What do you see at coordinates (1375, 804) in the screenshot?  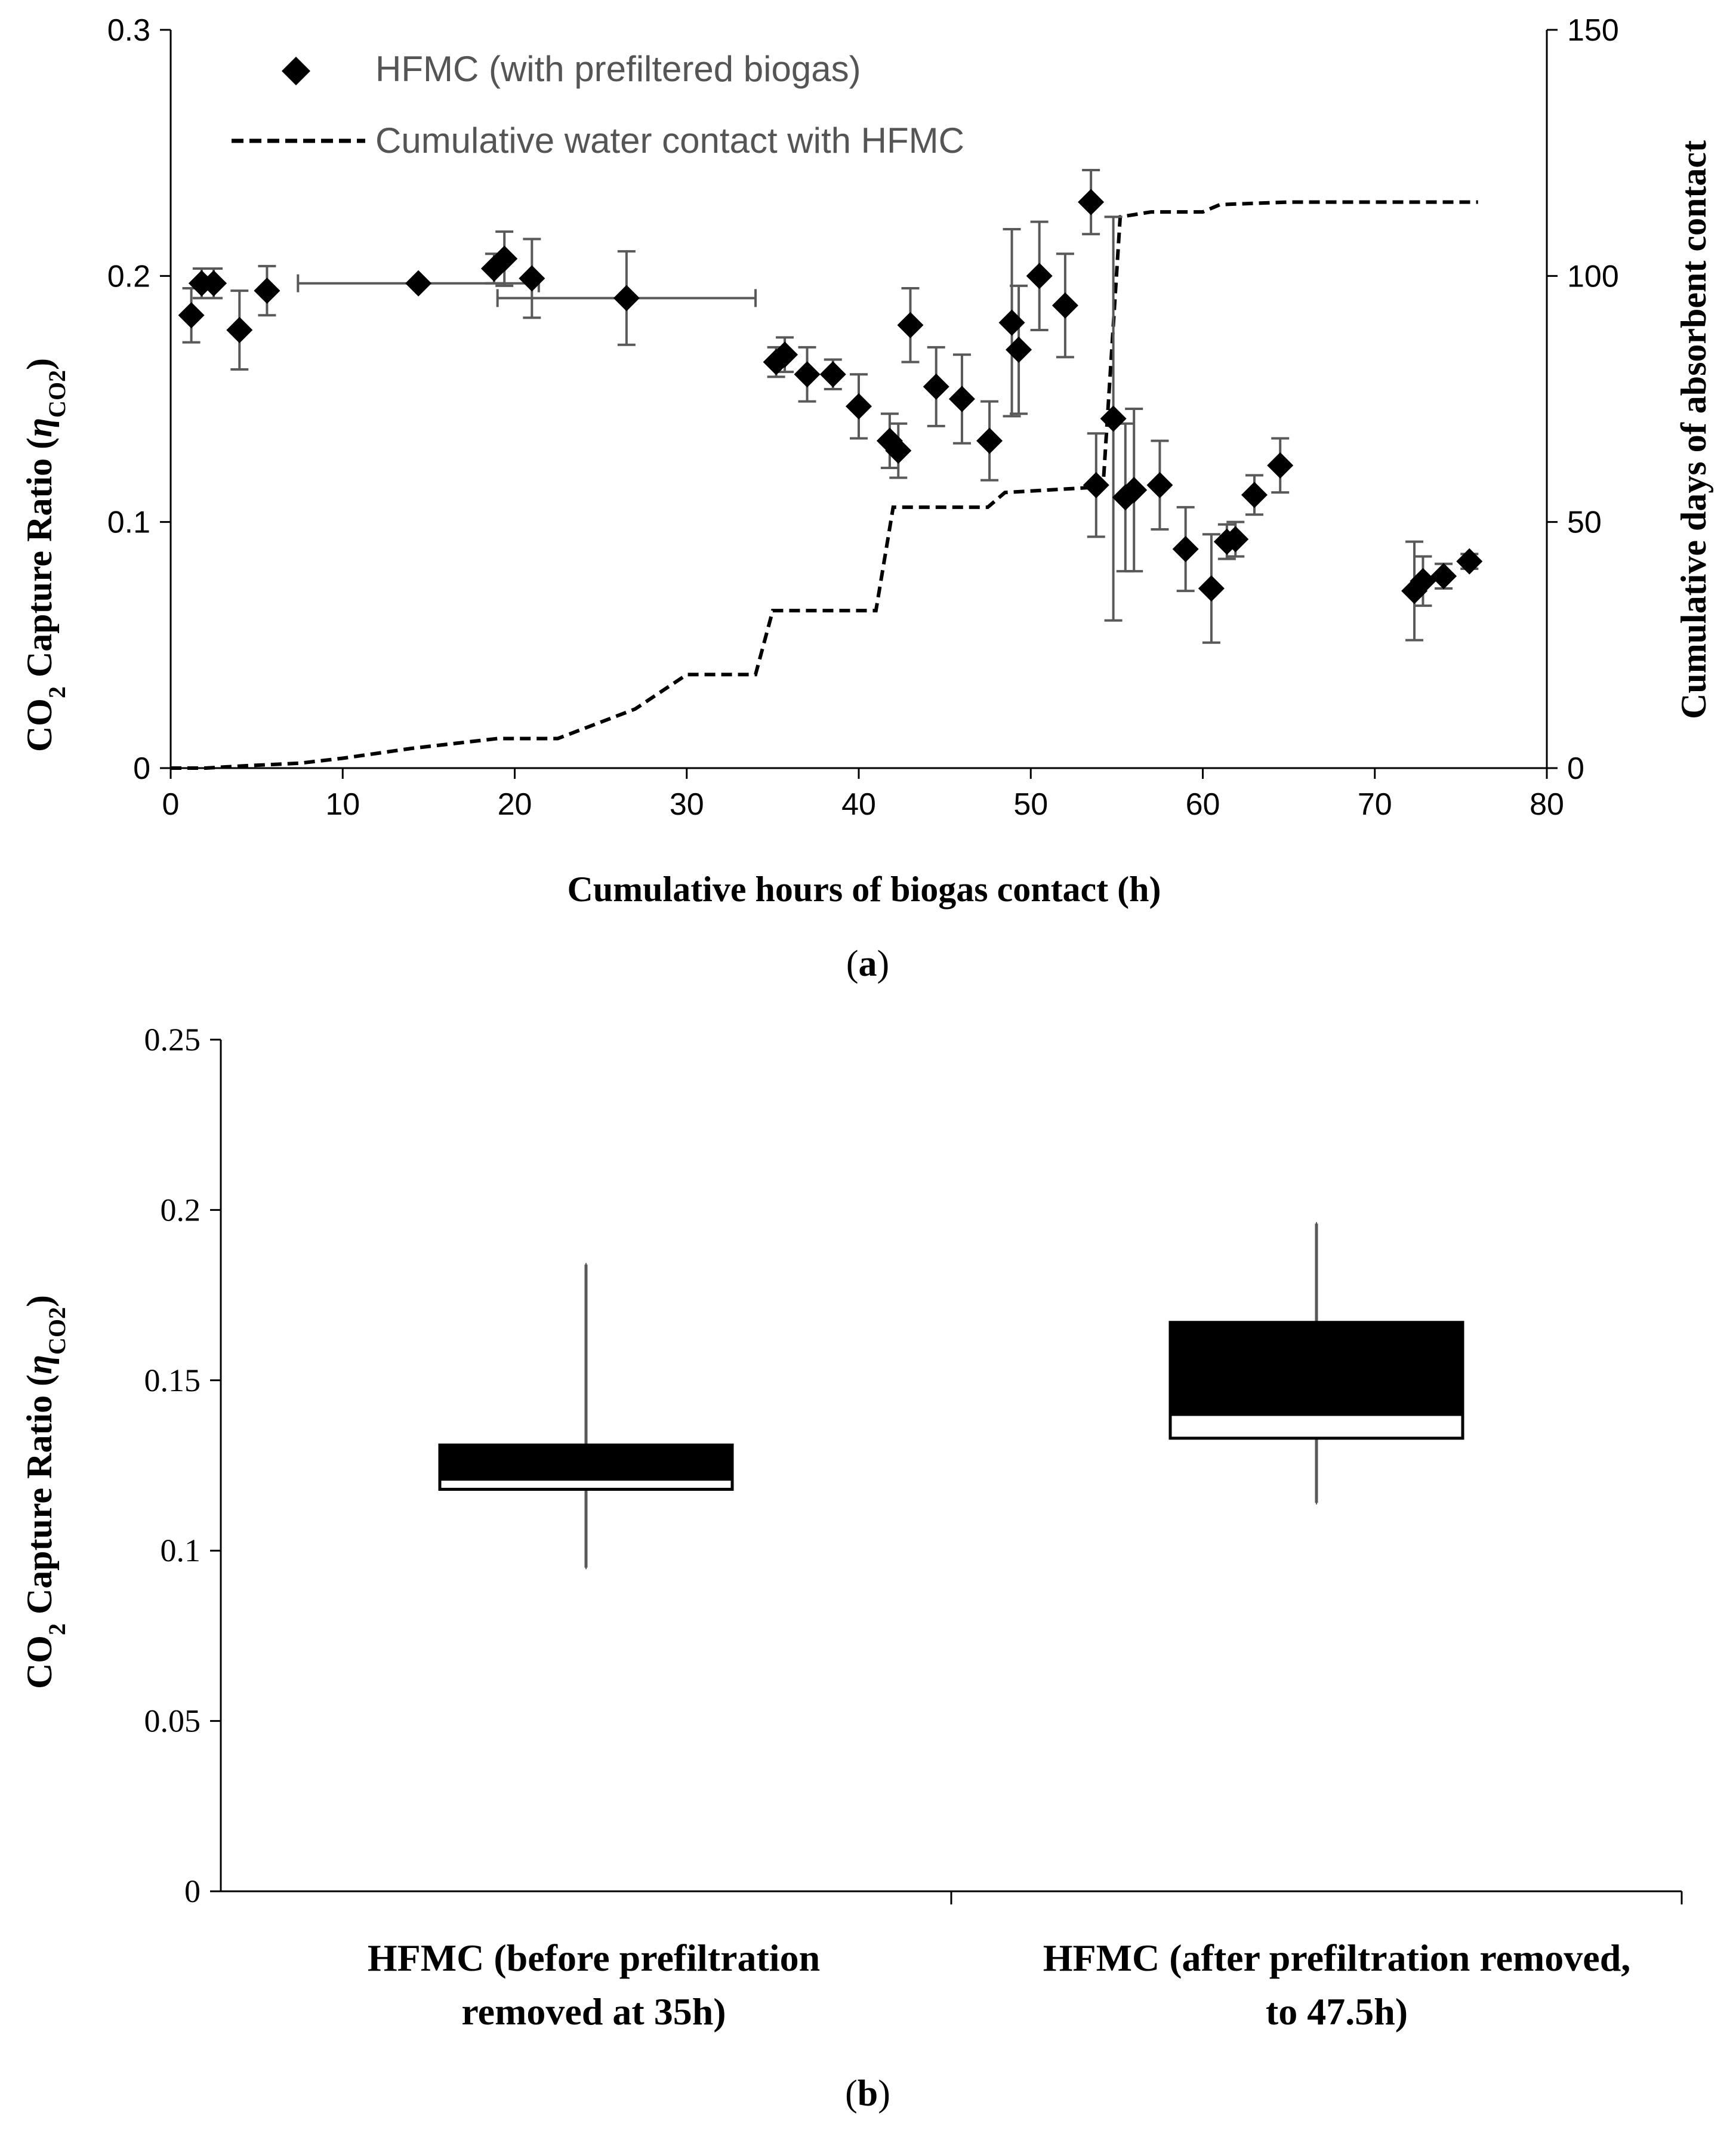 I see `x-tick-label: 70` at bounding box center [1375, 804].